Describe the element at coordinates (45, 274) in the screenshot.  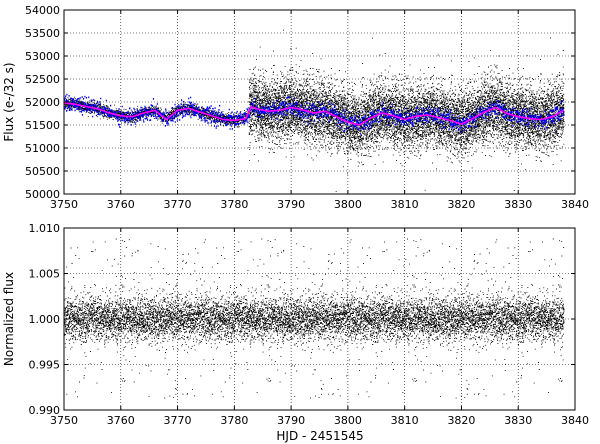
I see `y-tick-label: 1.005` at that location.